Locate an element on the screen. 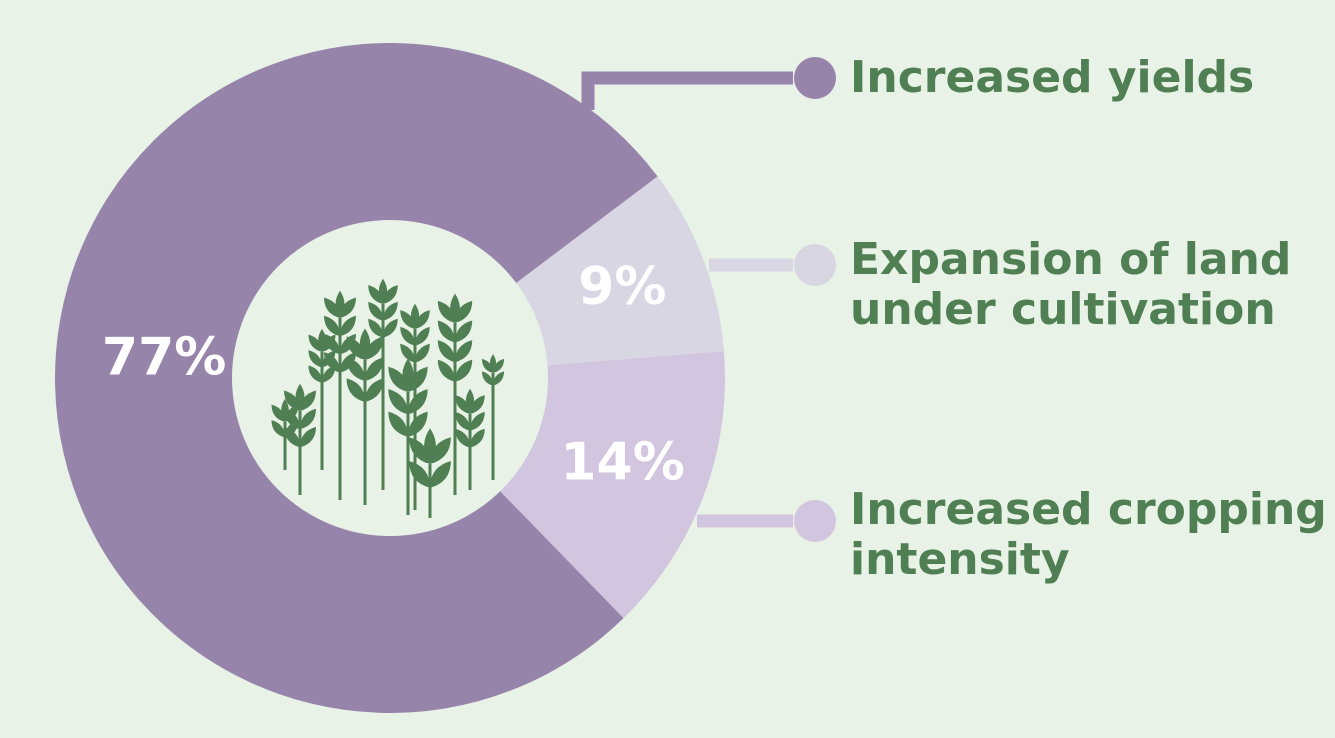  wheat-plants-icon is located at coordinates (388, 398).